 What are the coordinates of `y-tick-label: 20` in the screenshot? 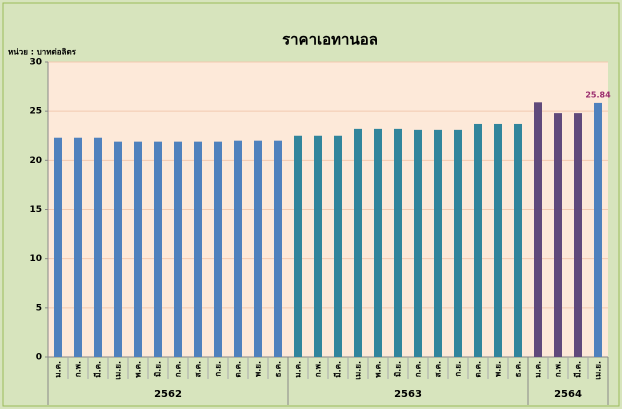 It's located at (35, 161).